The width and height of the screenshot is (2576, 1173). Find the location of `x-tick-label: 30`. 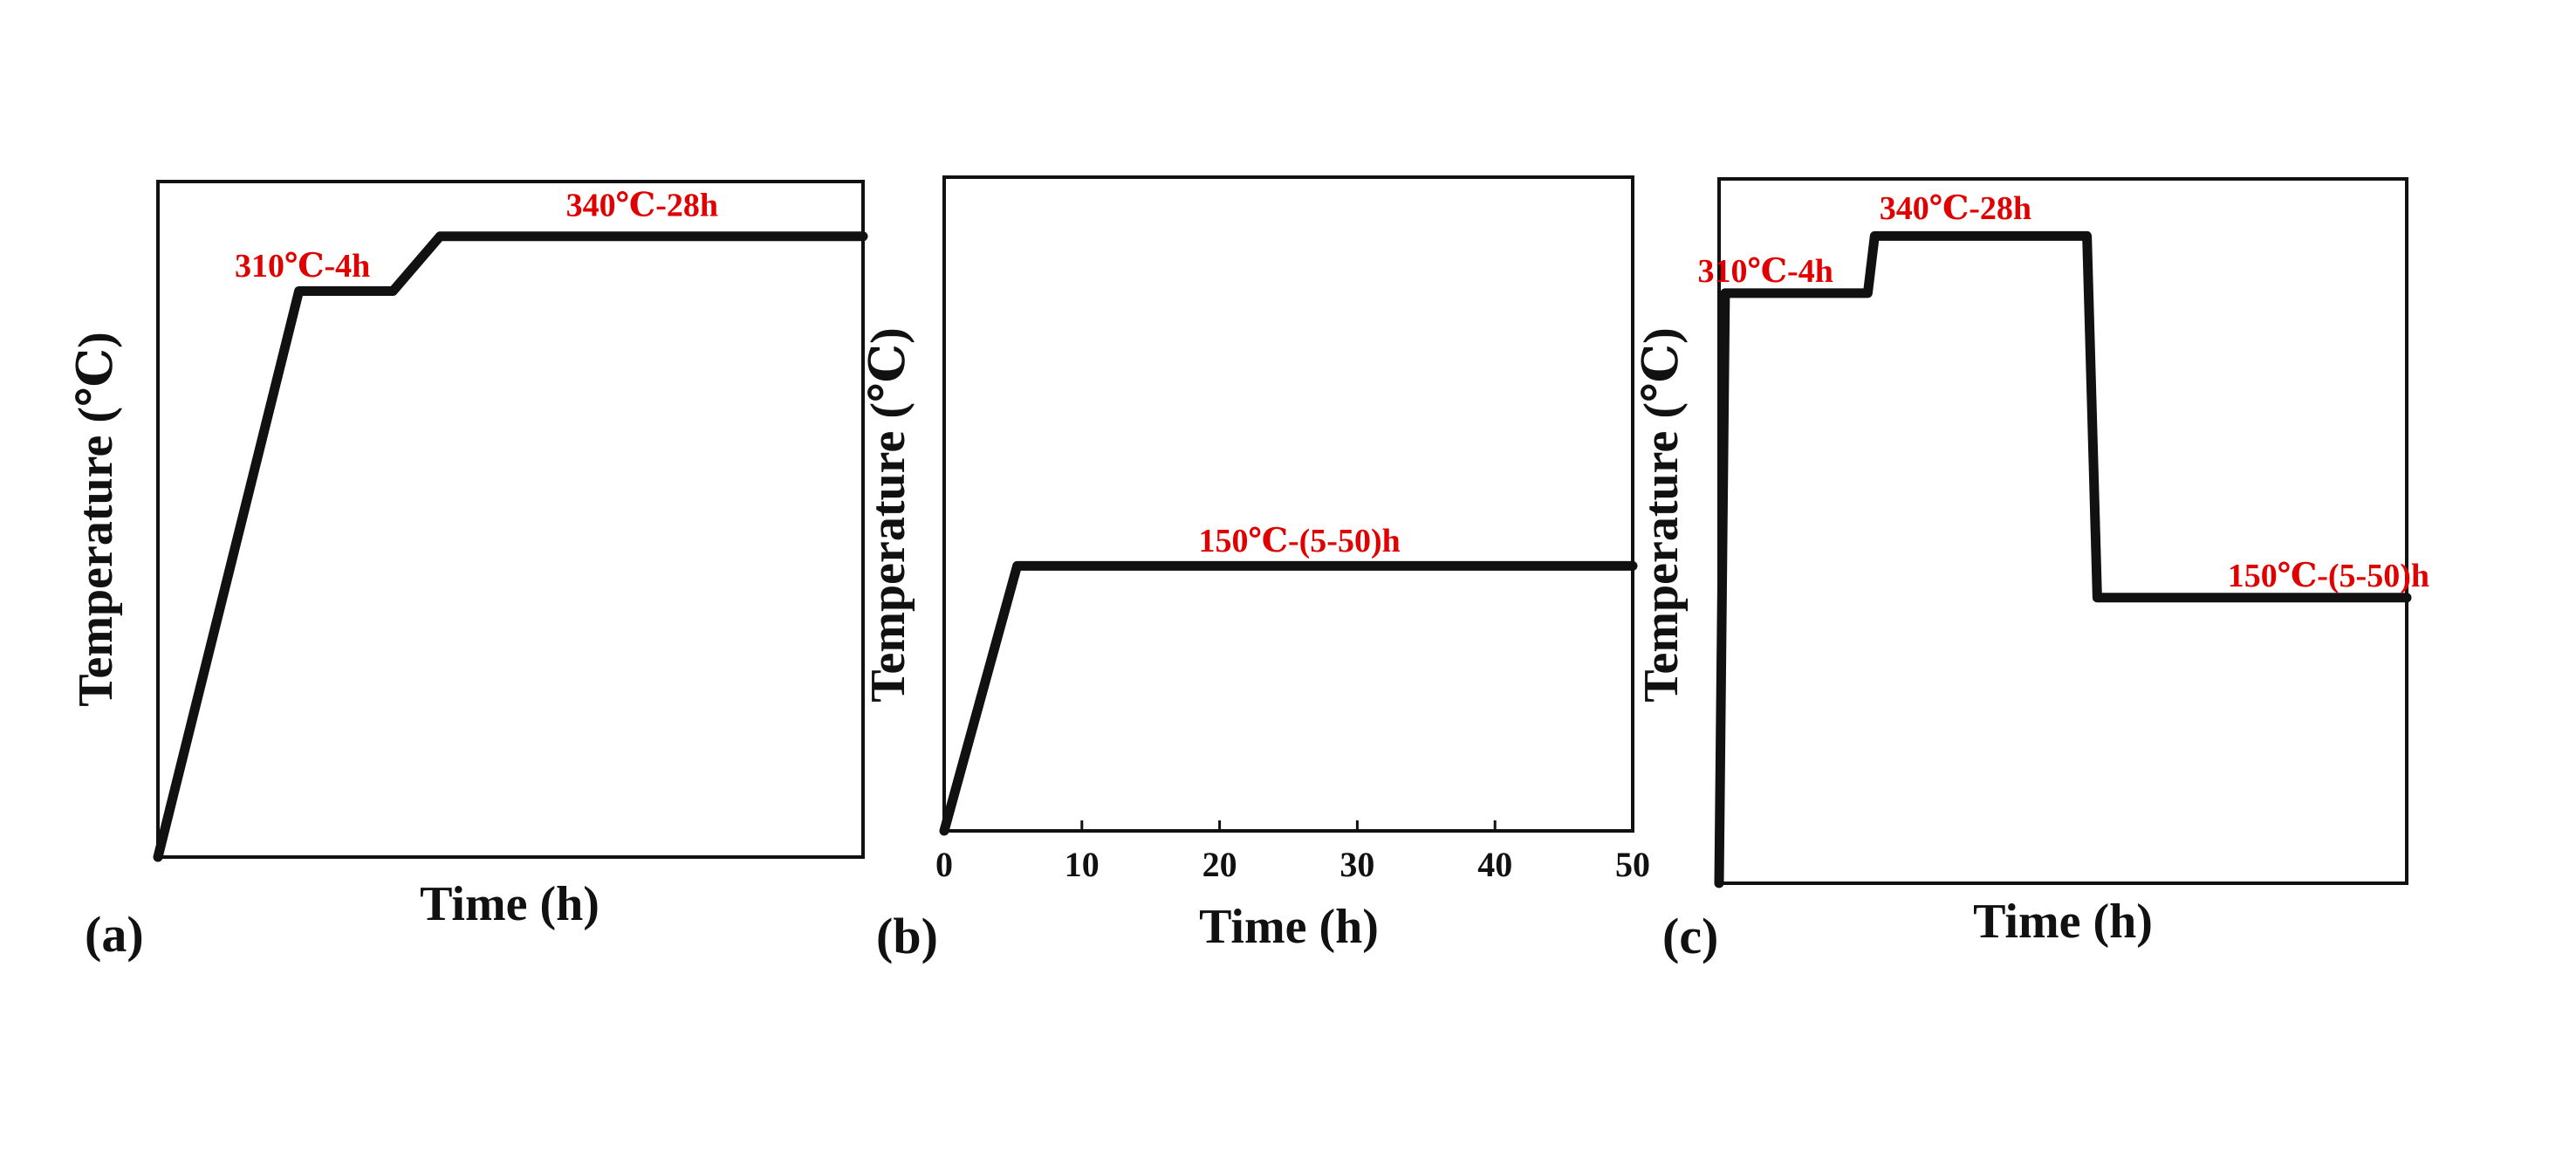

x-tick-label: 30 is located at coordinates (1357, 864).